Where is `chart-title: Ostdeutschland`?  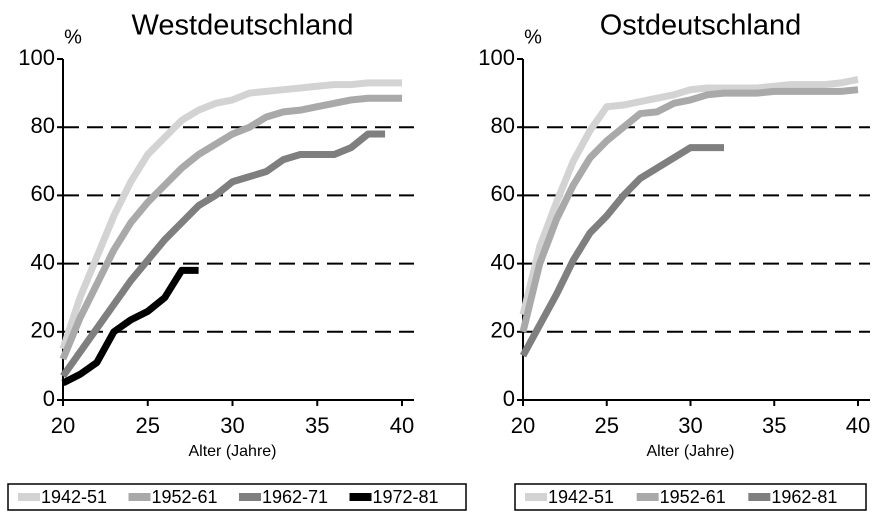
chart-title: Ostdeutschland is located at coordinates (701, 26).